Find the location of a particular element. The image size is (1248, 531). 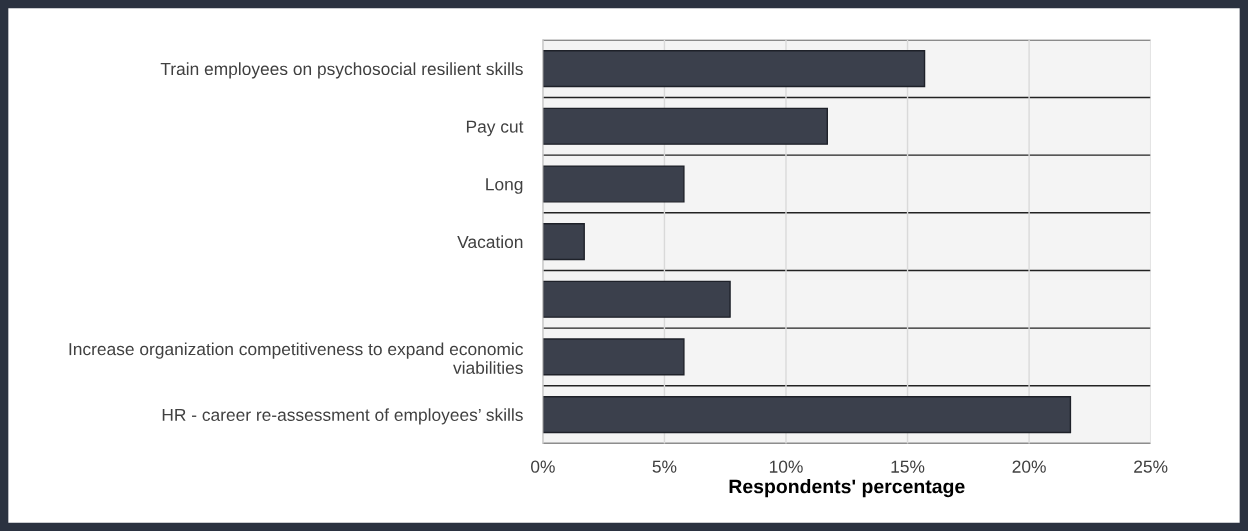

x-axis-title: Respondents' percentage is located at coordinates (847, 488).